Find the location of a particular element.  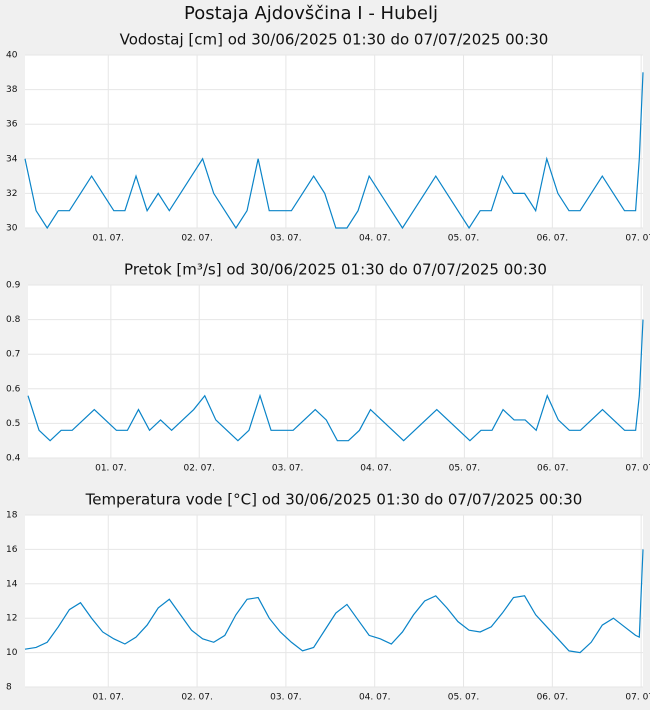

y-tick-label: 40 is located at coordinates (12, 56).